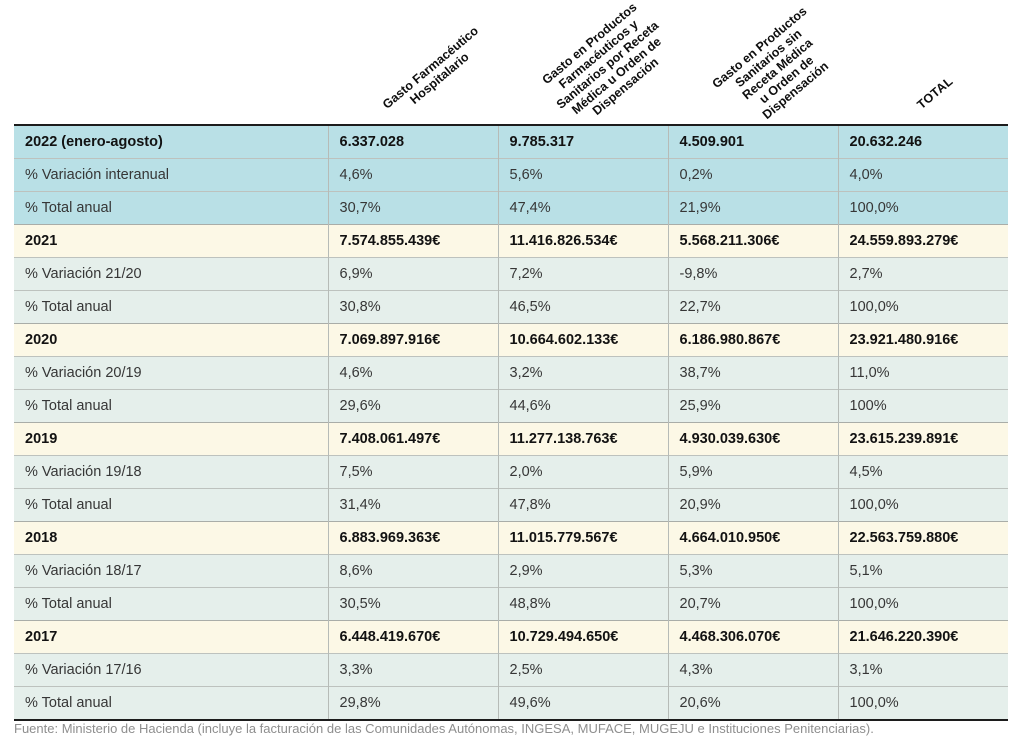 The height and width of the screenshot is (747, 1024). What do you see at coordinates (922, 175) in the screenshot?
I see `value-cell: 4,0%` at bounding box center [922, 175].